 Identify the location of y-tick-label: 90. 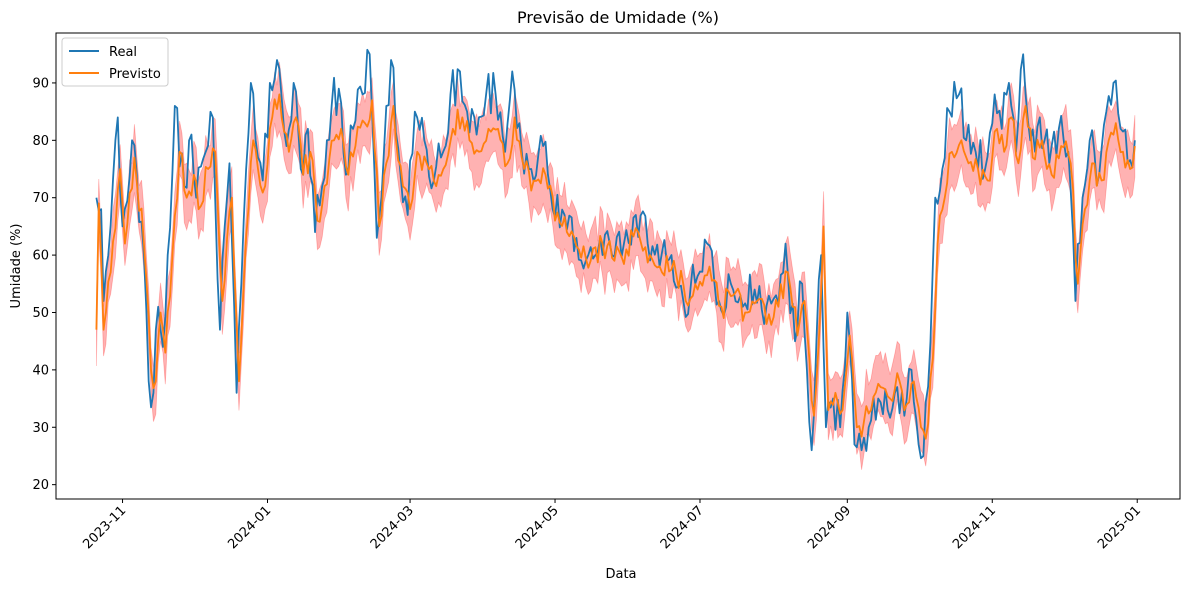
(40, 83).